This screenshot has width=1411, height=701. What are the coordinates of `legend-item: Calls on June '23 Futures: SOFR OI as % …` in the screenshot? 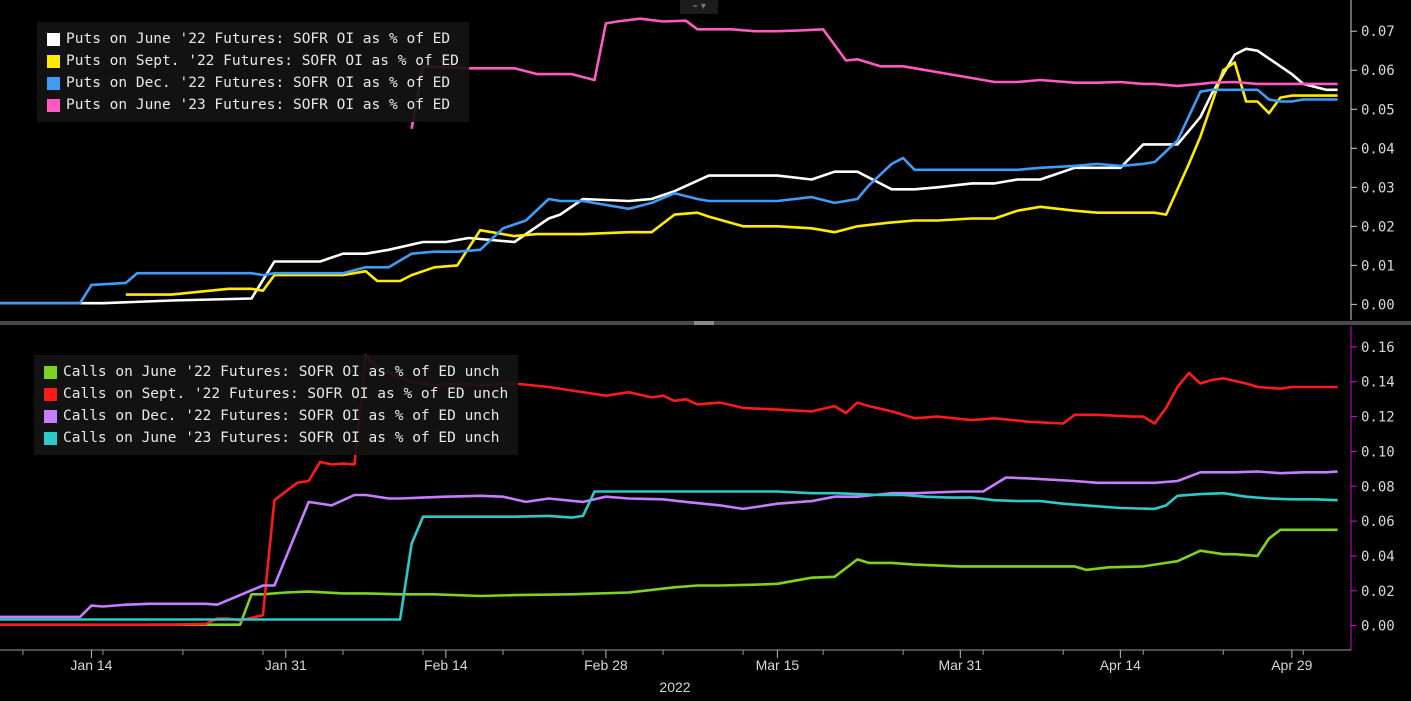 It's located at (276, 438).